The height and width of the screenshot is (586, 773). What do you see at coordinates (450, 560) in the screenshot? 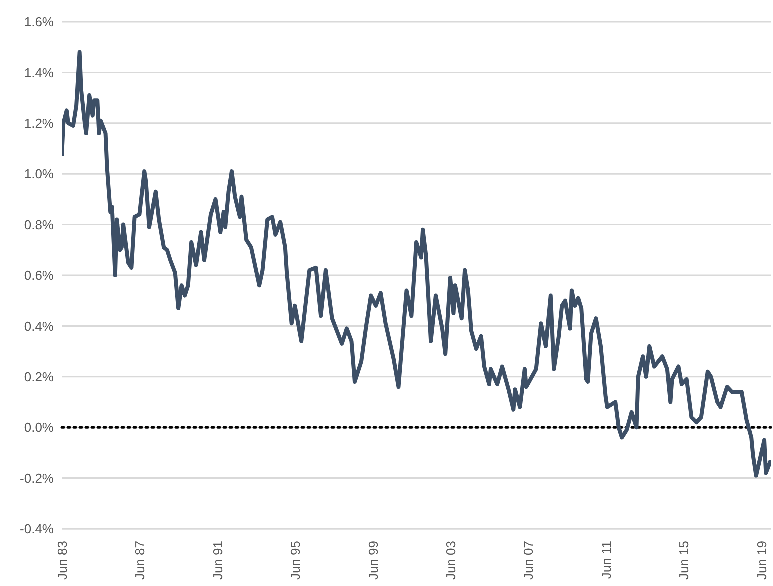
I see `x-tick-label: Jun 03` at bounding box center [450, 560].